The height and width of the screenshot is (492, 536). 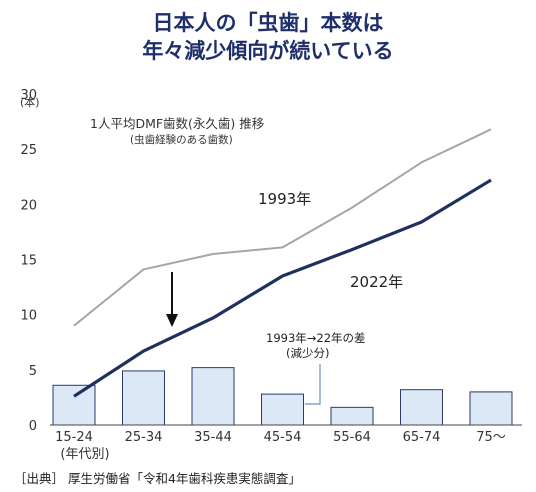 What do you see at coordinates (33, 371) in the screenshot?
I see `y-tick-label: 5` at bounding box center [33, 371].